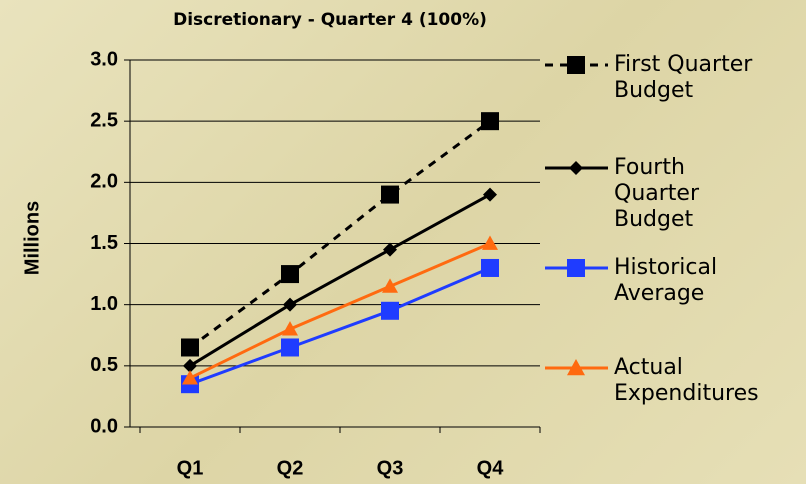 The width and height of the screenshot is (806, 484). What do you see at coordinates (390, 468) in the screenshot?
I see `x-tick-label: Q3` at bounding box center [390, 468].